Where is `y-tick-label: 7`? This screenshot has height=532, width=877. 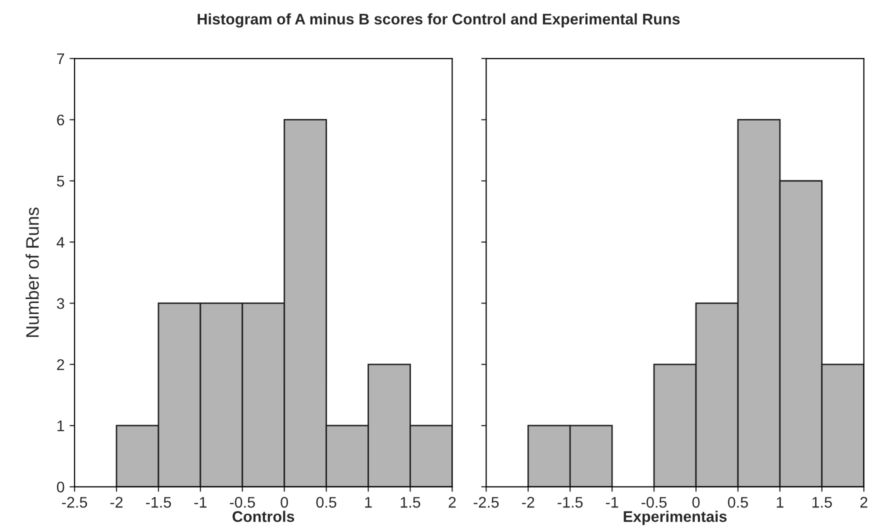
y-tick-label: 7 is located at coordinates (60, 59).